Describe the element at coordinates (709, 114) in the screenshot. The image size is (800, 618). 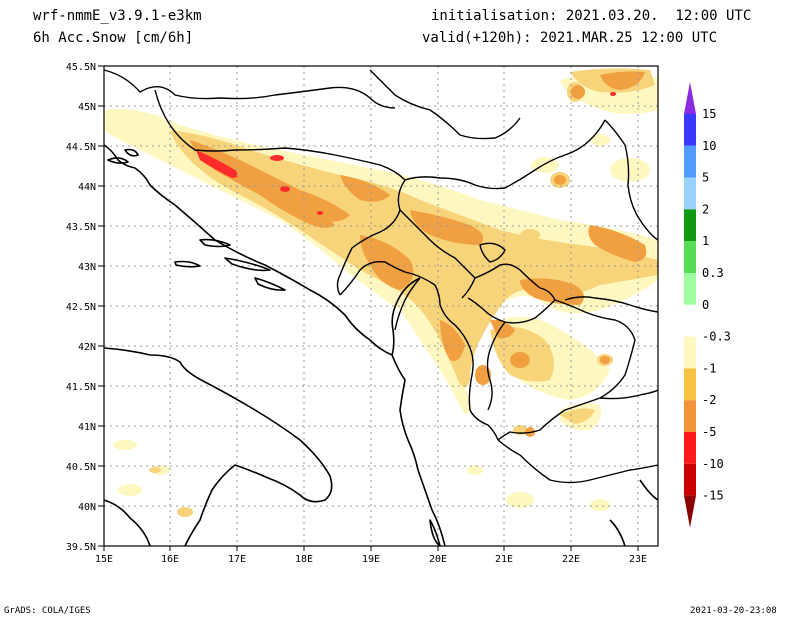
I see `colorbar-label: 15` at that location.